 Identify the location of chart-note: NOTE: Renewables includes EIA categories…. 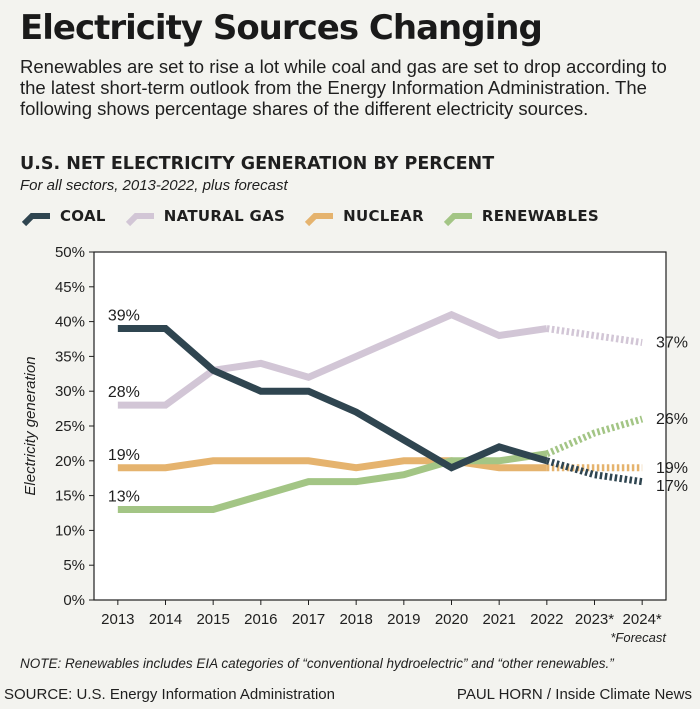
(317, 663).